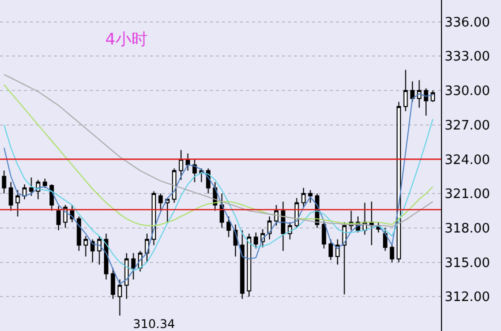 The width and height of the screenshot is (501, 331). Describe the element at coordinates (467, 126) in the screenshot. I see `y-tick-label: 327.00` at that location.